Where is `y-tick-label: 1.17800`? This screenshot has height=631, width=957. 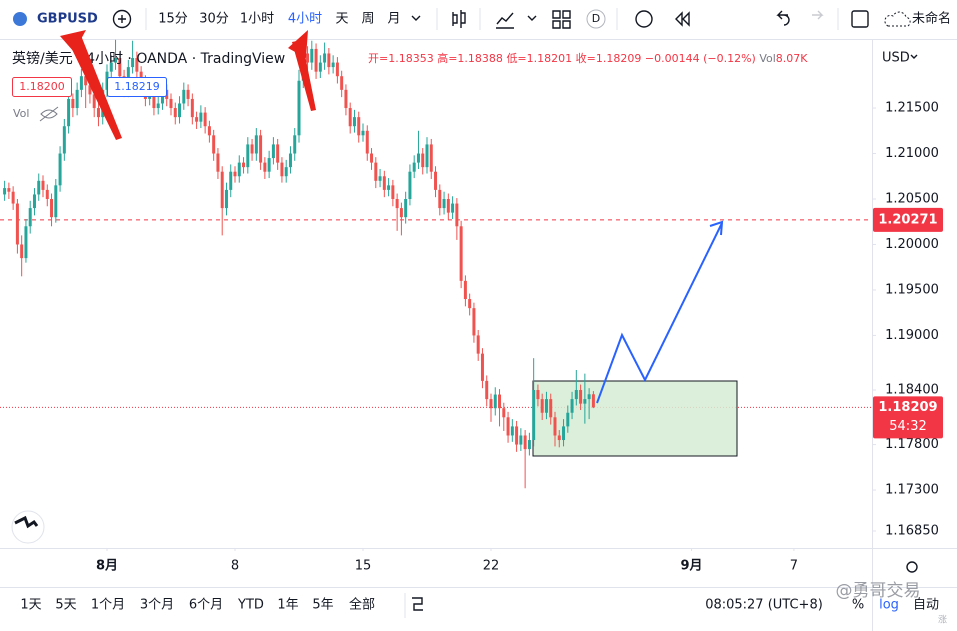 y-tick-label: 1.17800 is located at coordinates (912, 444).